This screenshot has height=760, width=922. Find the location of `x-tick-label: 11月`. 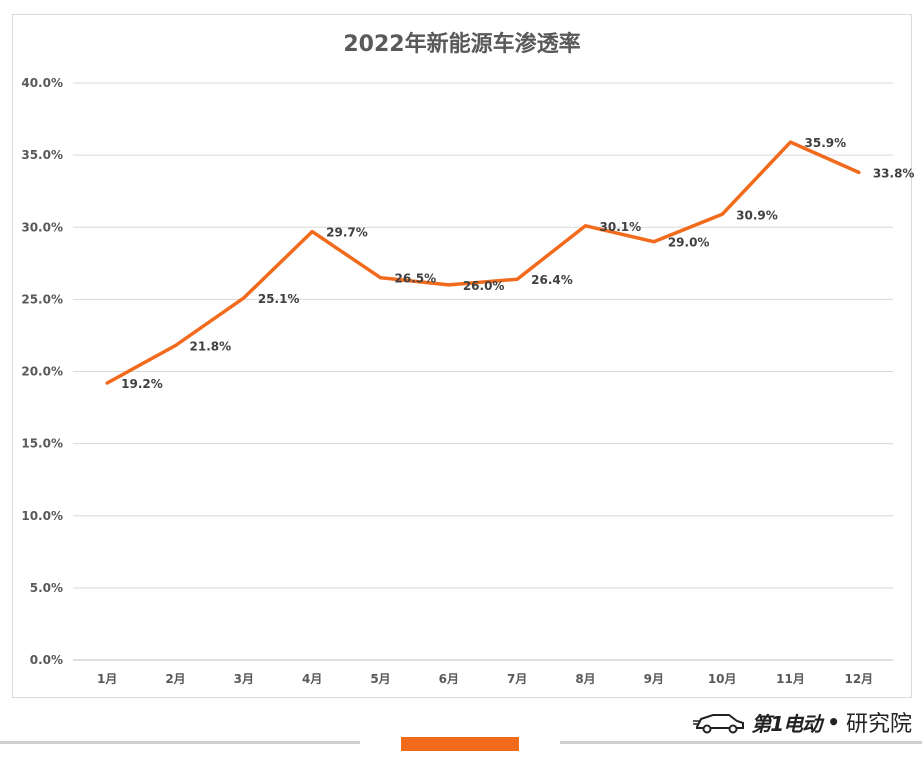

x-tick-label: 11月 is located at coordinates (790, 679).